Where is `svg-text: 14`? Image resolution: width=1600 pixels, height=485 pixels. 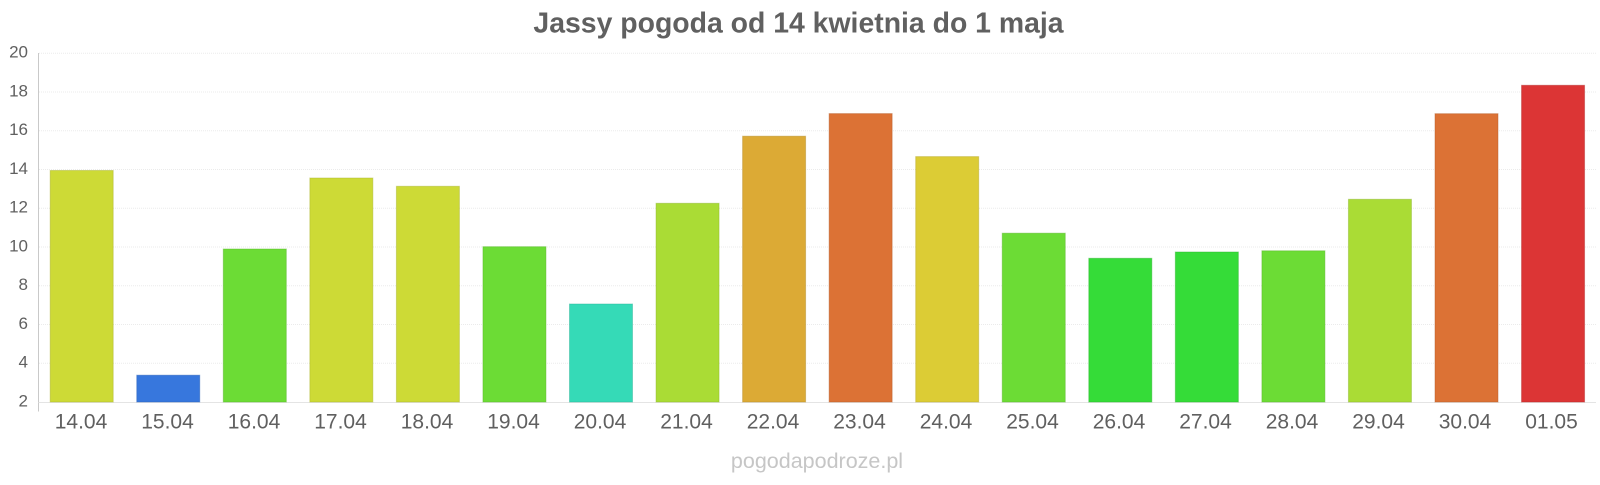 svg-text: 14 is located at coordinates (18, 168).